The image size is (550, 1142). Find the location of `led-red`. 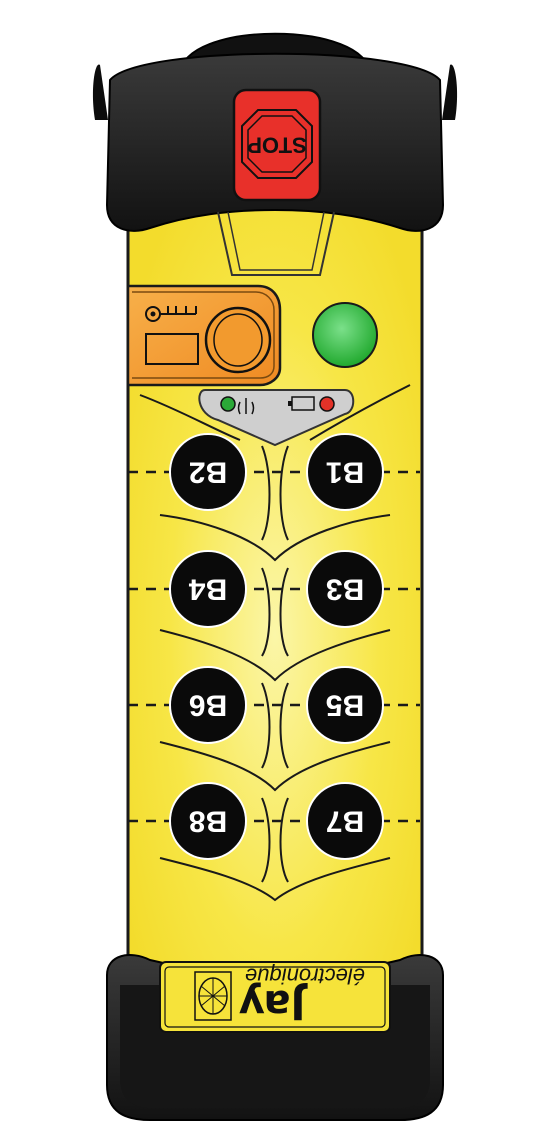

led-red is located at coordinates (327, 404).